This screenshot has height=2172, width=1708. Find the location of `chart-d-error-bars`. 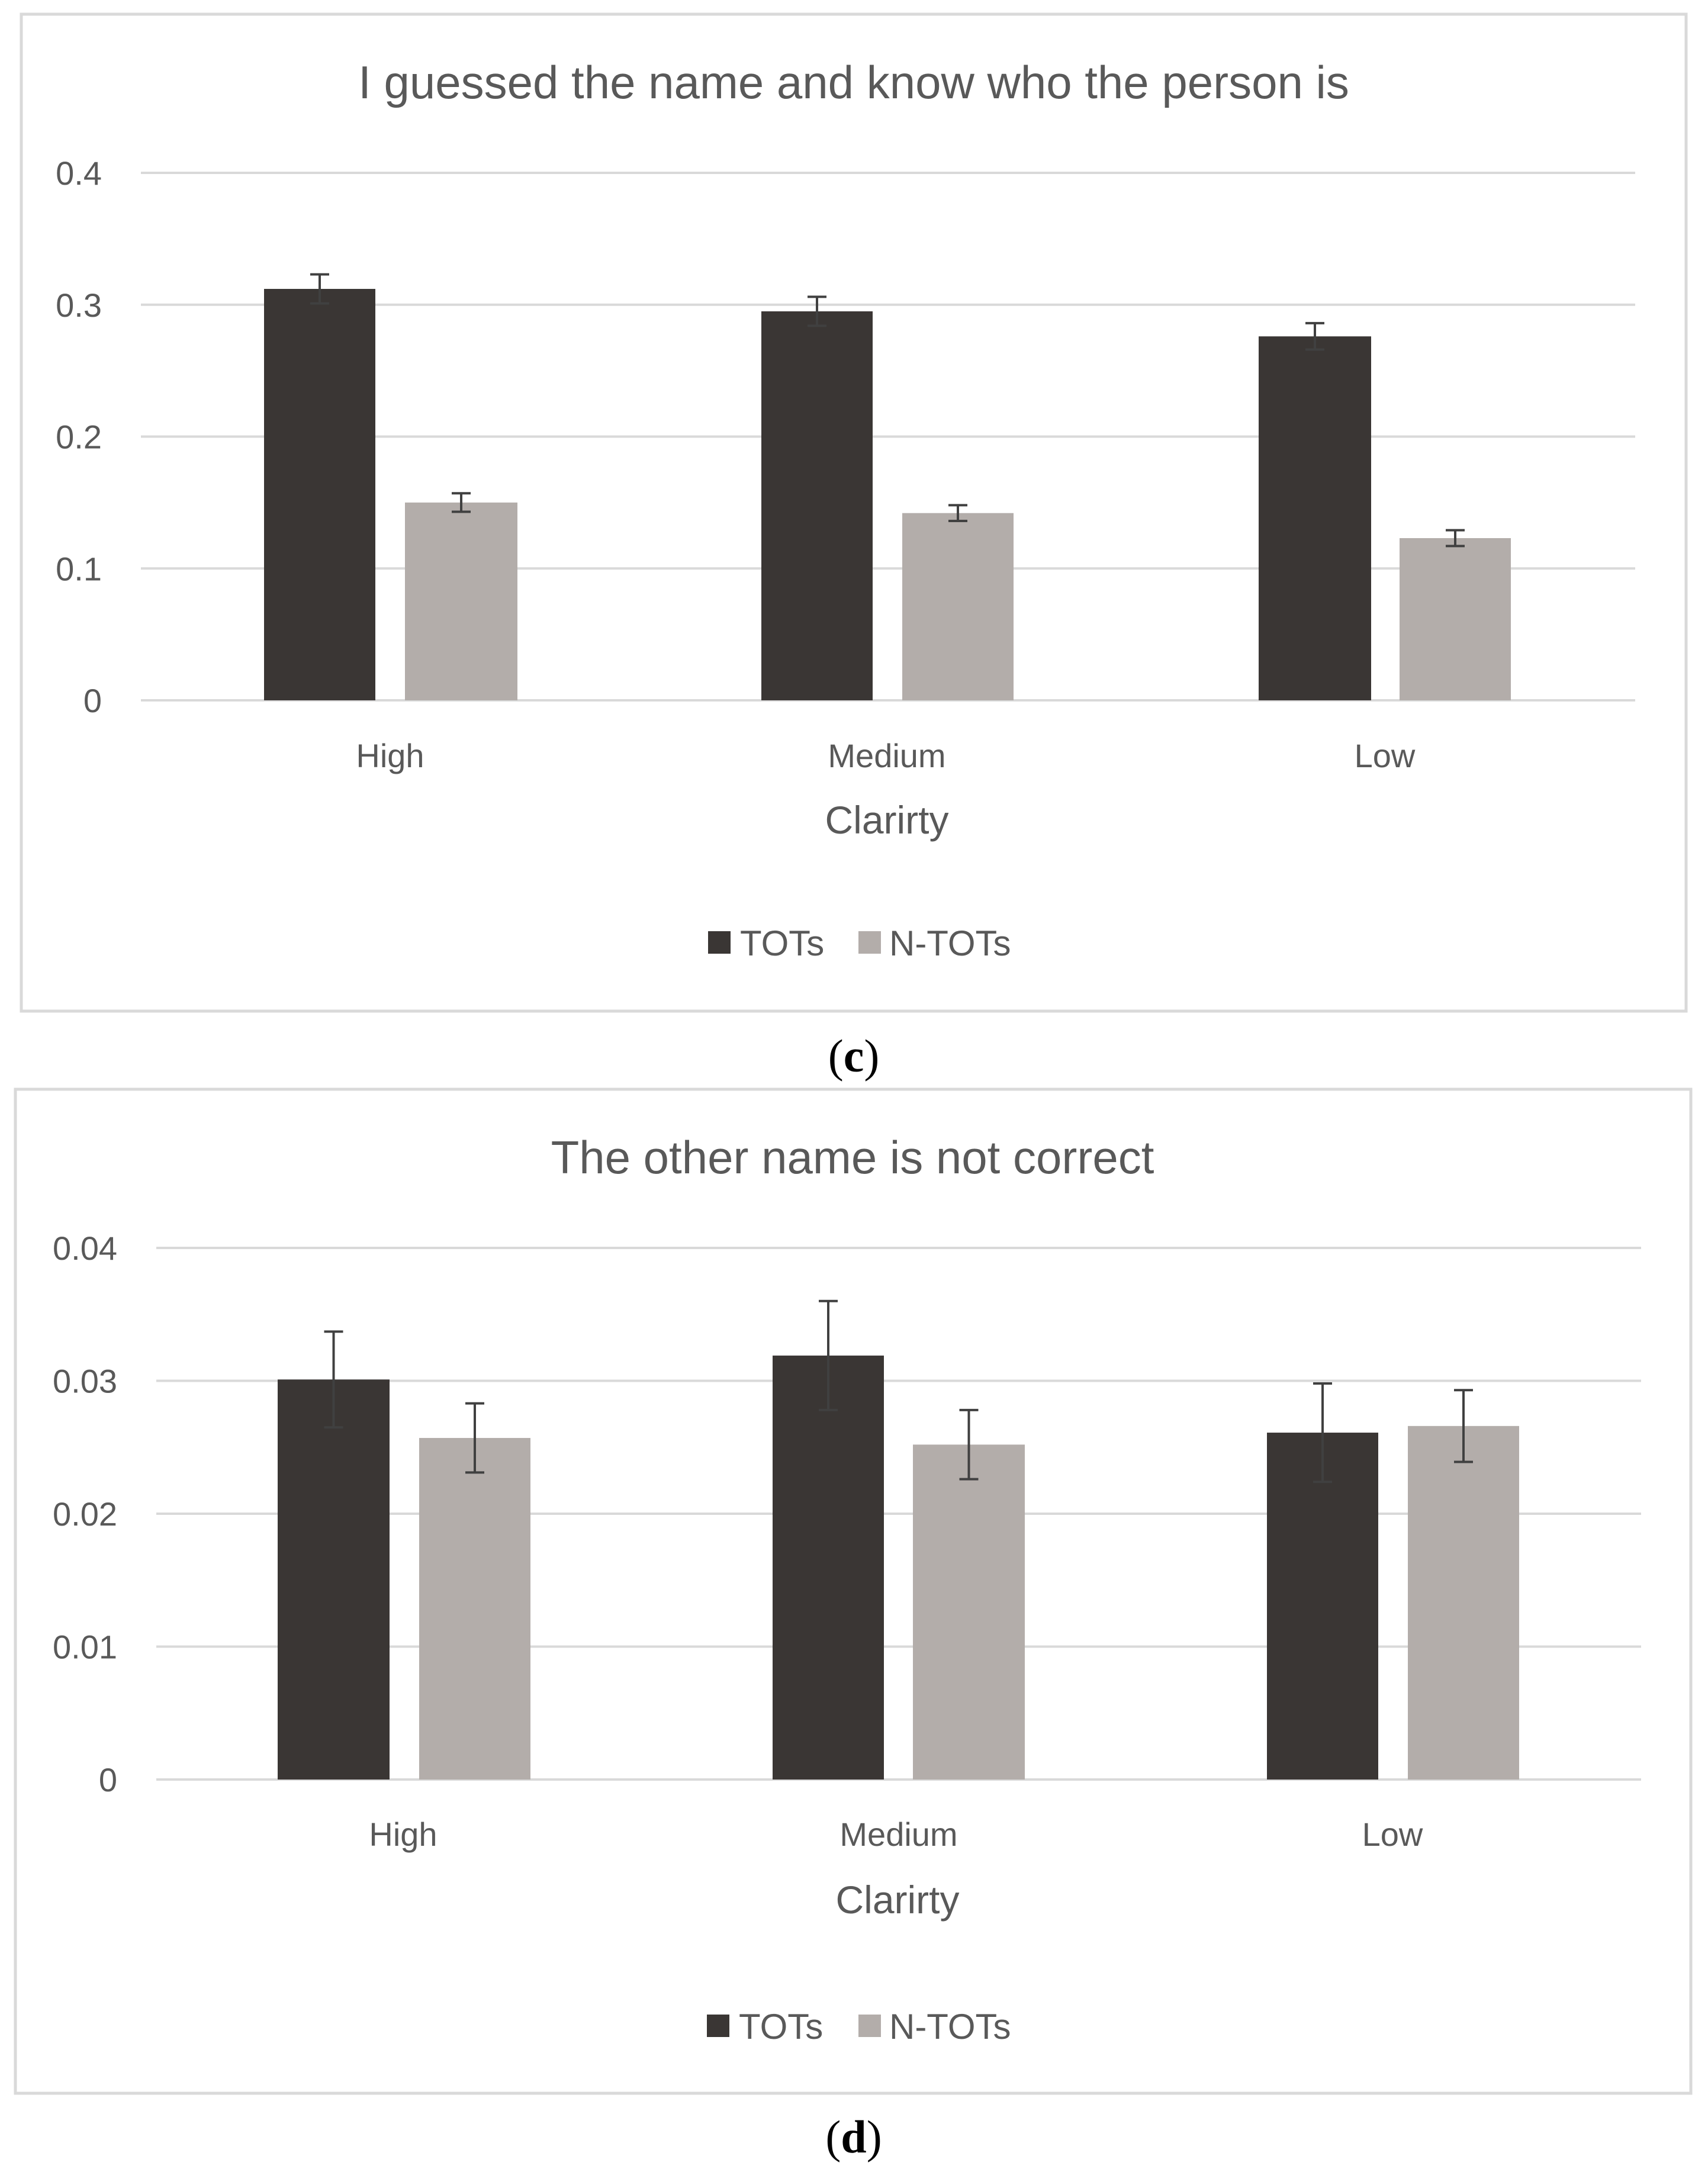

chart-d-error-bars is located at coordinates (899, 1391).